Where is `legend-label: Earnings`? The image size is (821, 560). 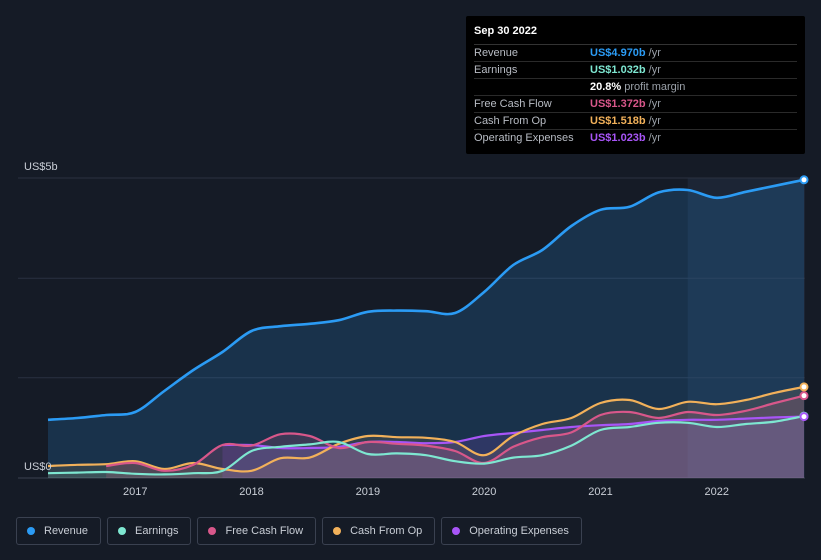 legend-label: Earnings is located at coordinates (157, 531).